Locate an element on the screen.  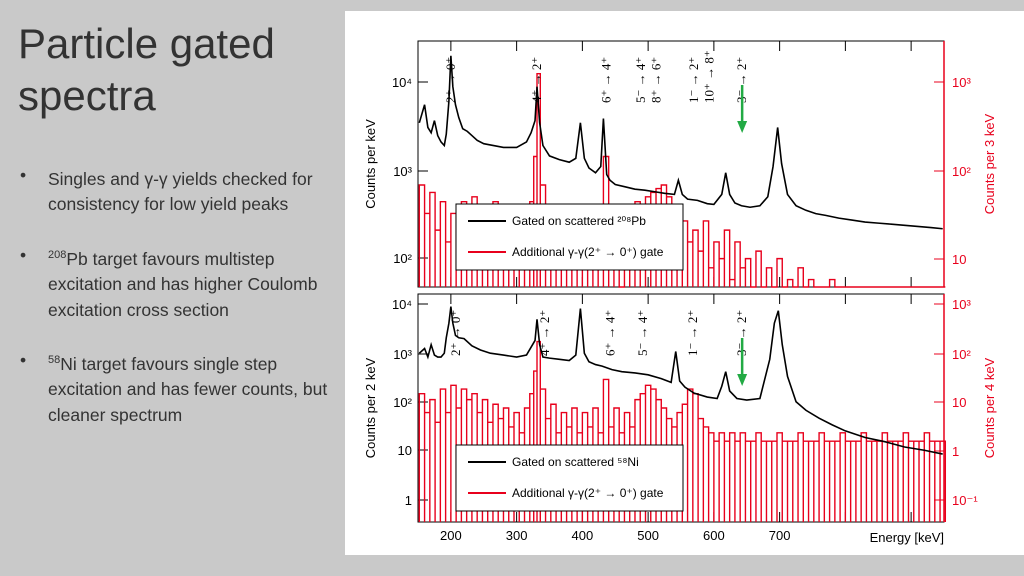
x-tick-label: 500 is located at coordinates (648, 535).